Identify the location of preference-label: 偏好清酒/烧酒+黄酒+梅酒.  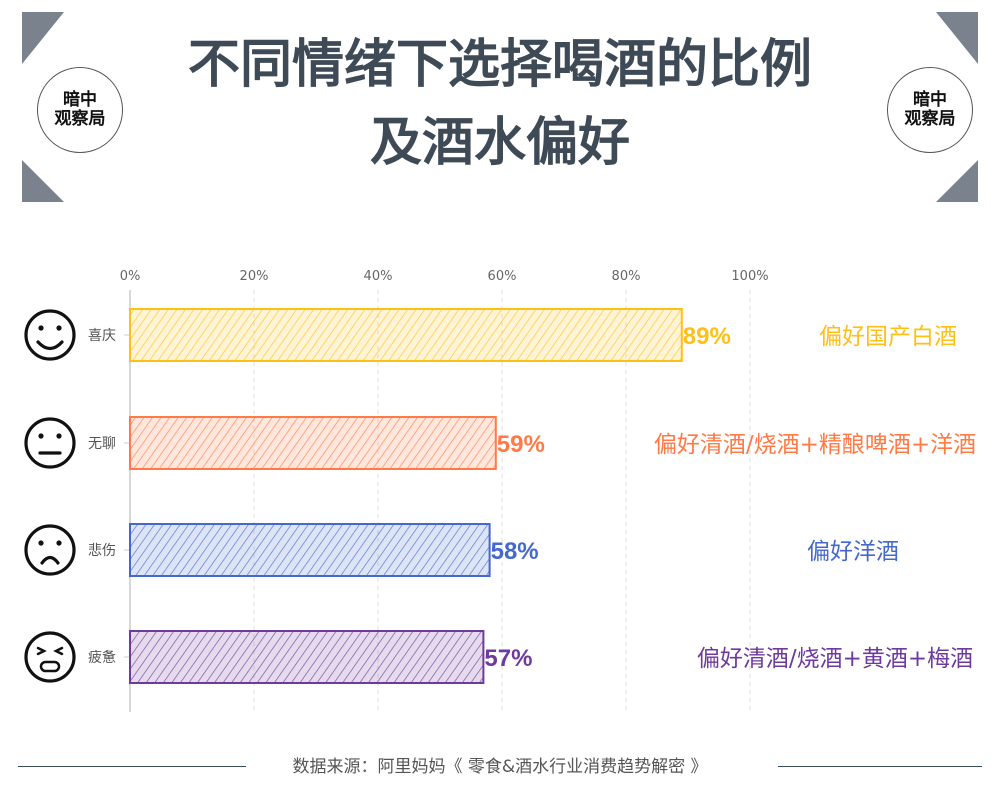
(835, 659).